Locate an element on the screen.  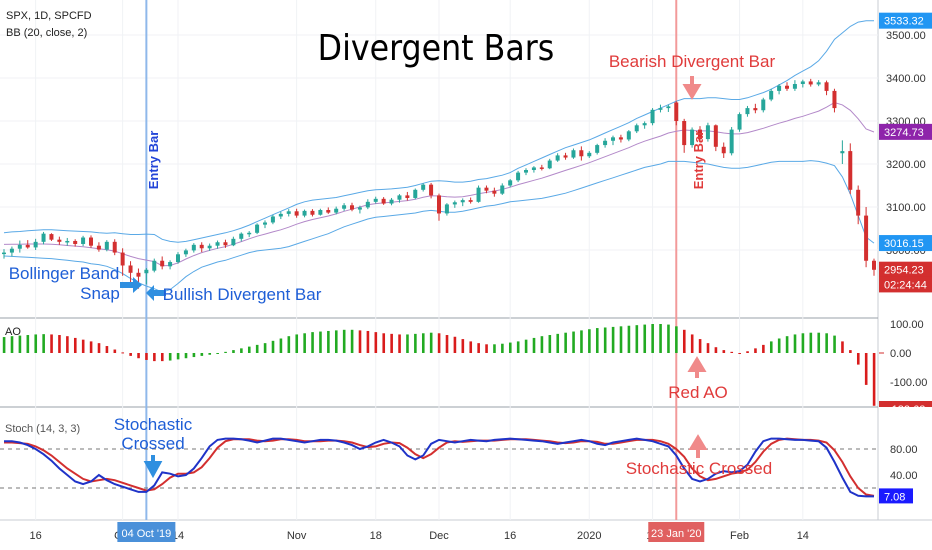
price-tick-label: 3200.00 is located at coordinates (906, 165).